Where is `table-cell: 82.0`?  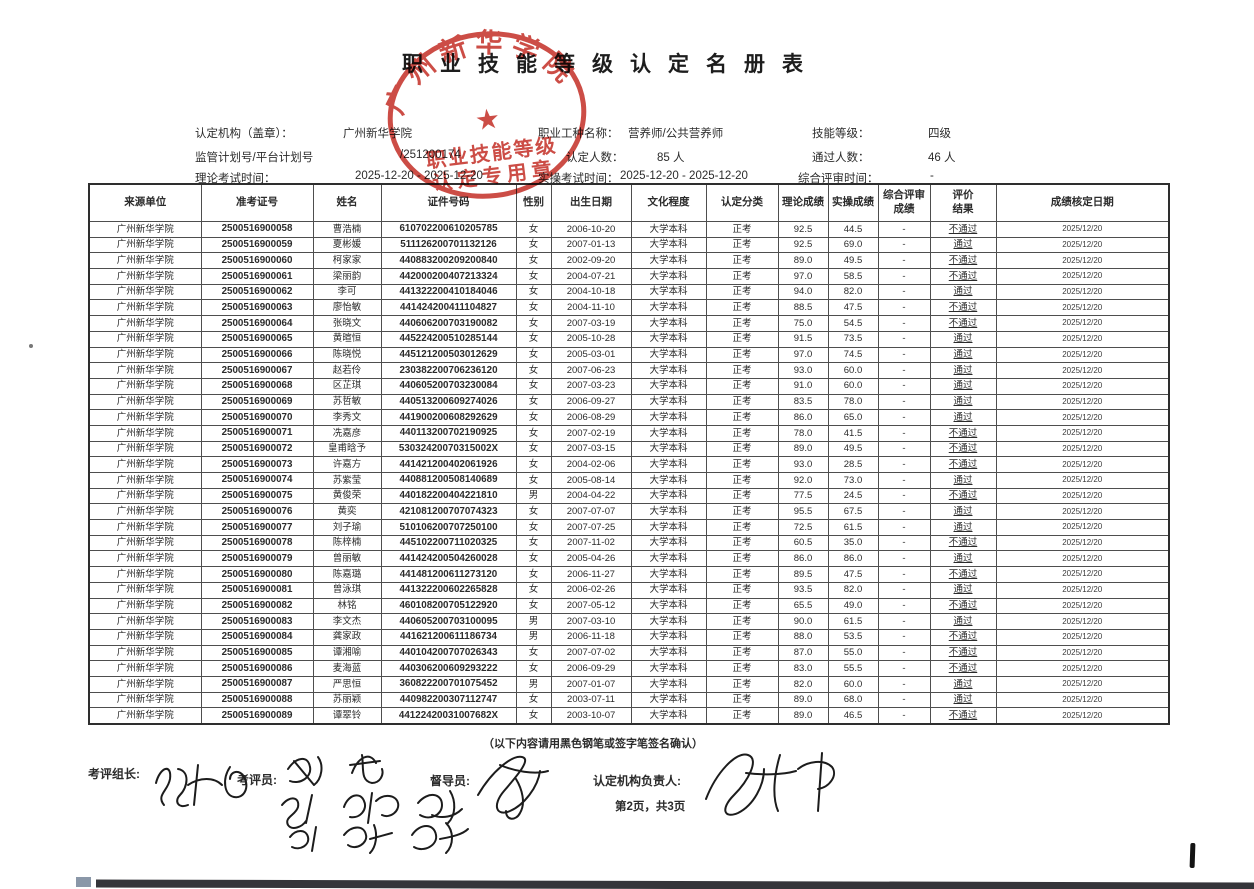 table-cell: 82.0 is located at coordinates (803, 684).